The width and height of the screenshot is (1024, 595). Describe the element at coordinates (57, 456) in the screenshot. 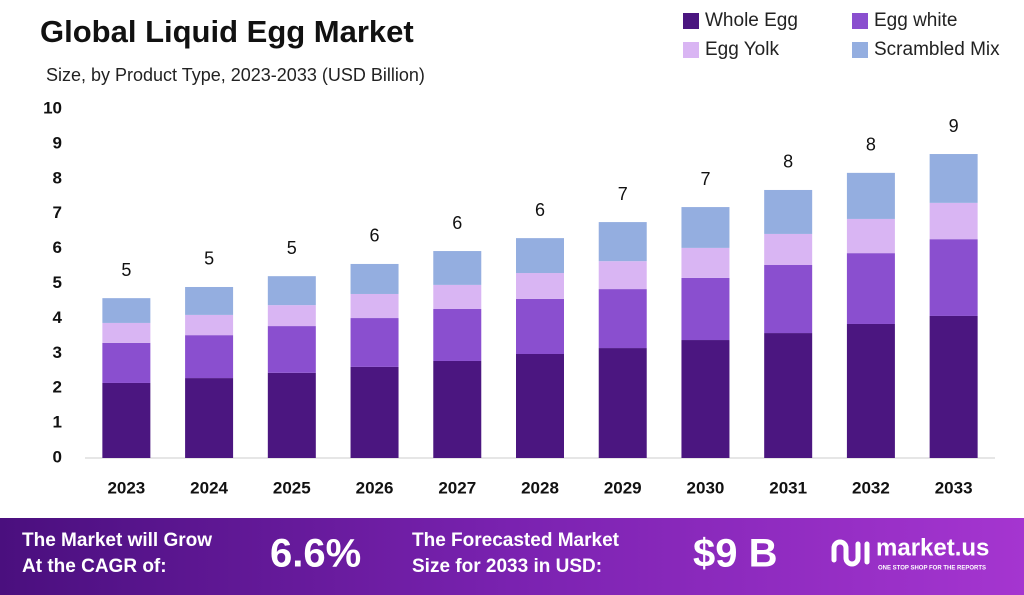

I see `y-tick-label: 0` at that location.